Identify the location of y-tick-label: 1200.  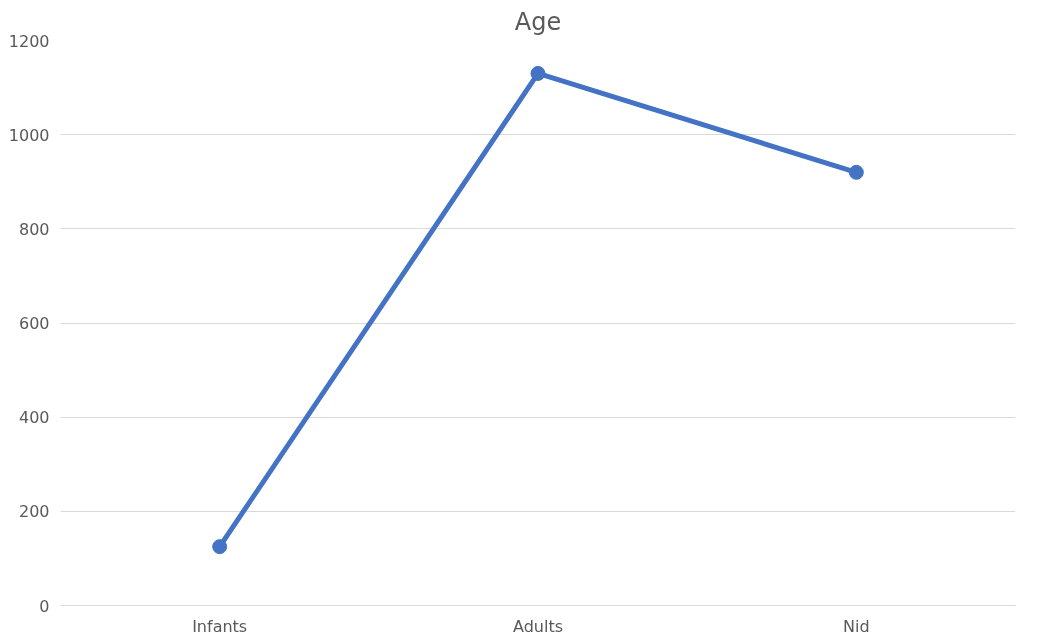
(29, 41).